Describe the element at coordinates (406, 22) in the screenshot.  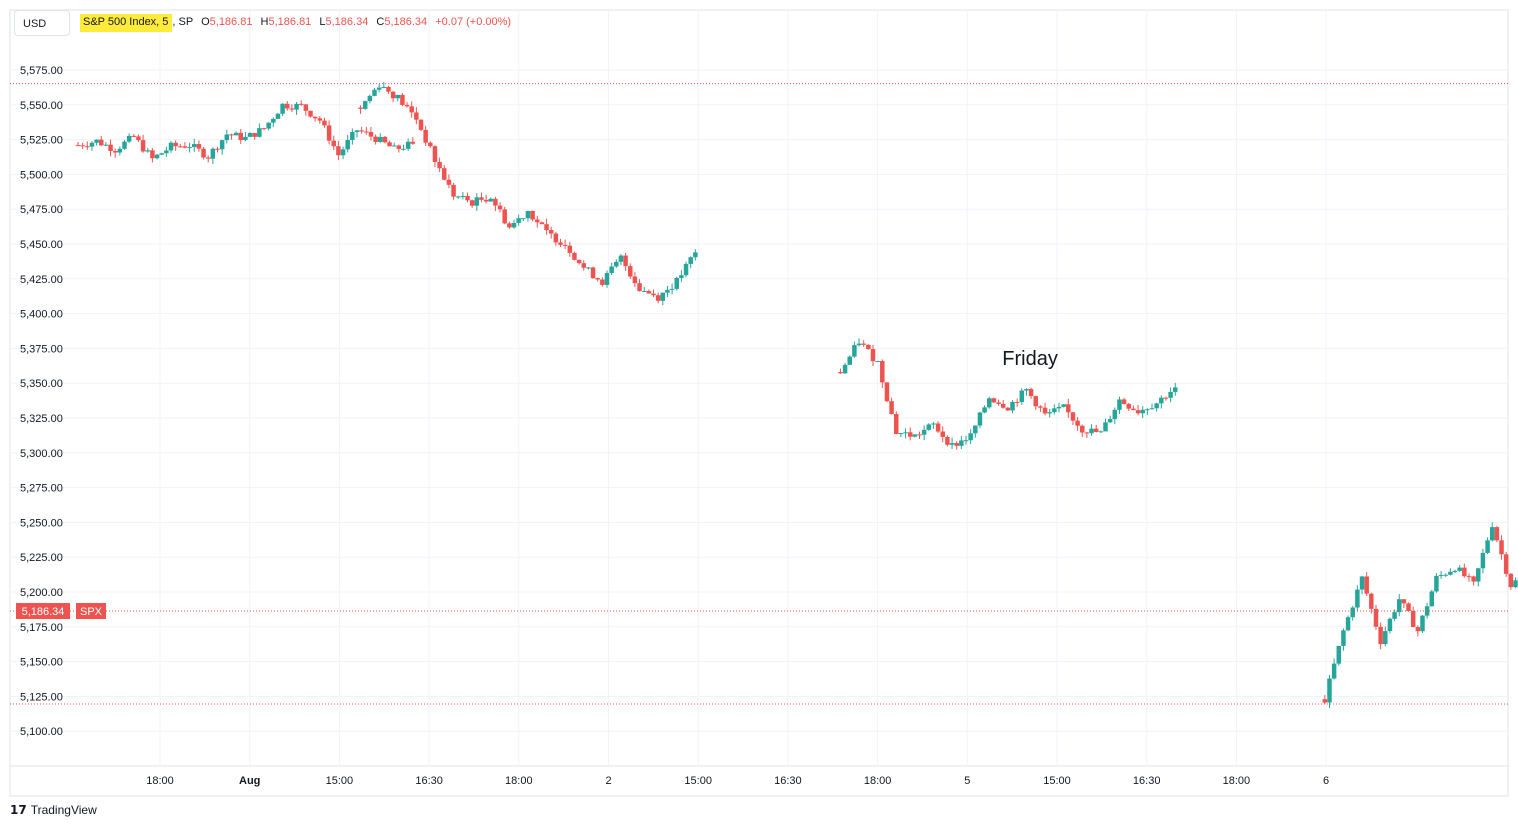
I see `close-value: 5,186.34` at that location.